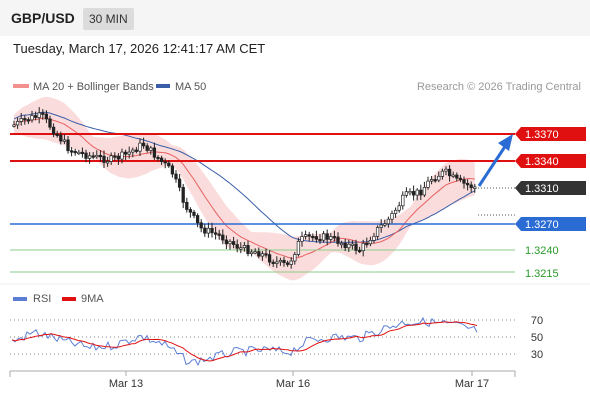 This screenshot has height=400, width=590. I want to click on ma50-legend-swatch, so click(163, 86).